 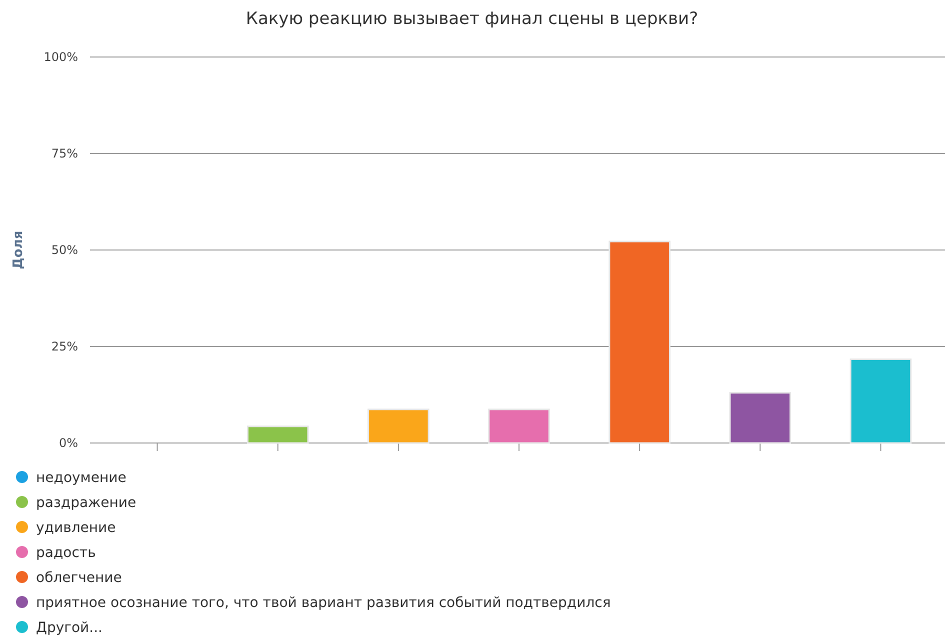 I want to click on legend-label: приятное осознание того, что твой вариант развития событий подтвердился, so click(x=323, y=602).